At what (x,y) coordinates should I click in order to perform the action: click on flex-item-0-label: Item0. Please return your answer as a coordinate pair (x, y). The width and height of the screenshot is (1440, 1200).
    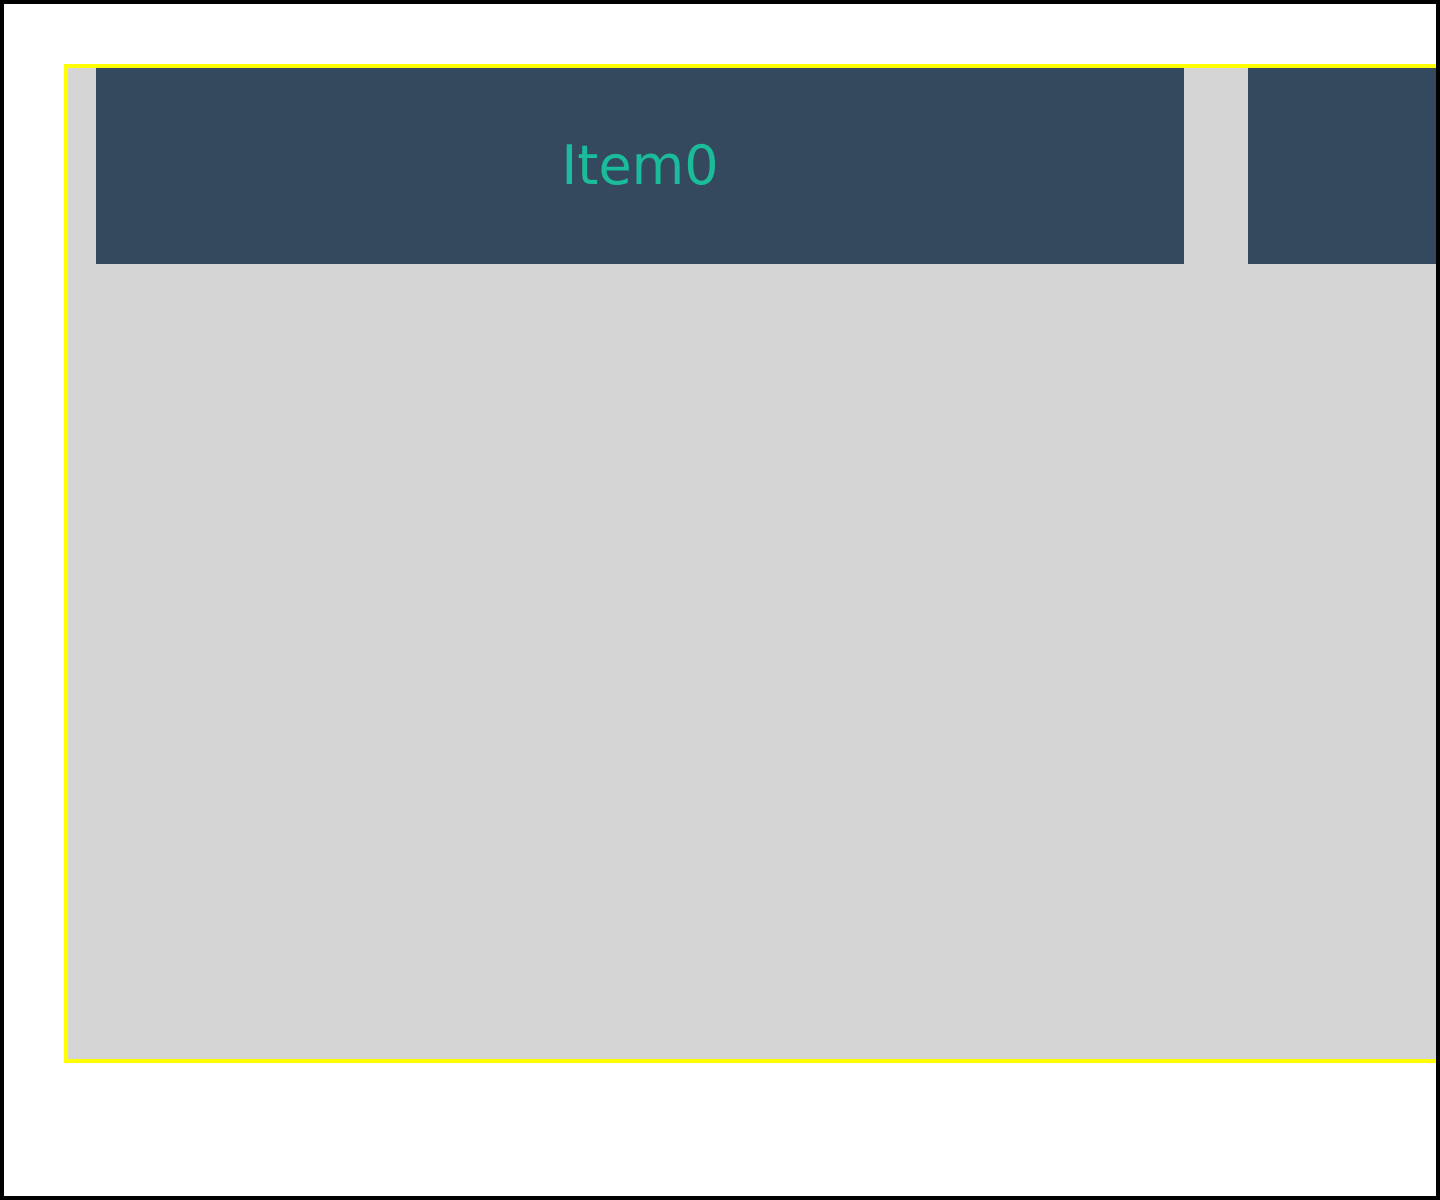
    Looking at the image, I should click on (640, 165).